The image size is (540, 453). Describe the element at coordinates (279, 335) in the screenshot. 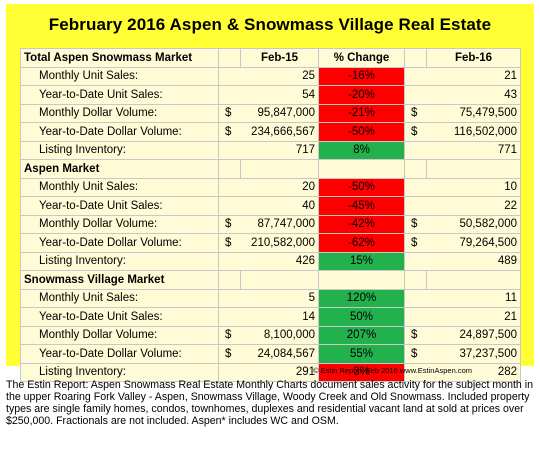

I see `value-feb15: 8,100,000` at that location.